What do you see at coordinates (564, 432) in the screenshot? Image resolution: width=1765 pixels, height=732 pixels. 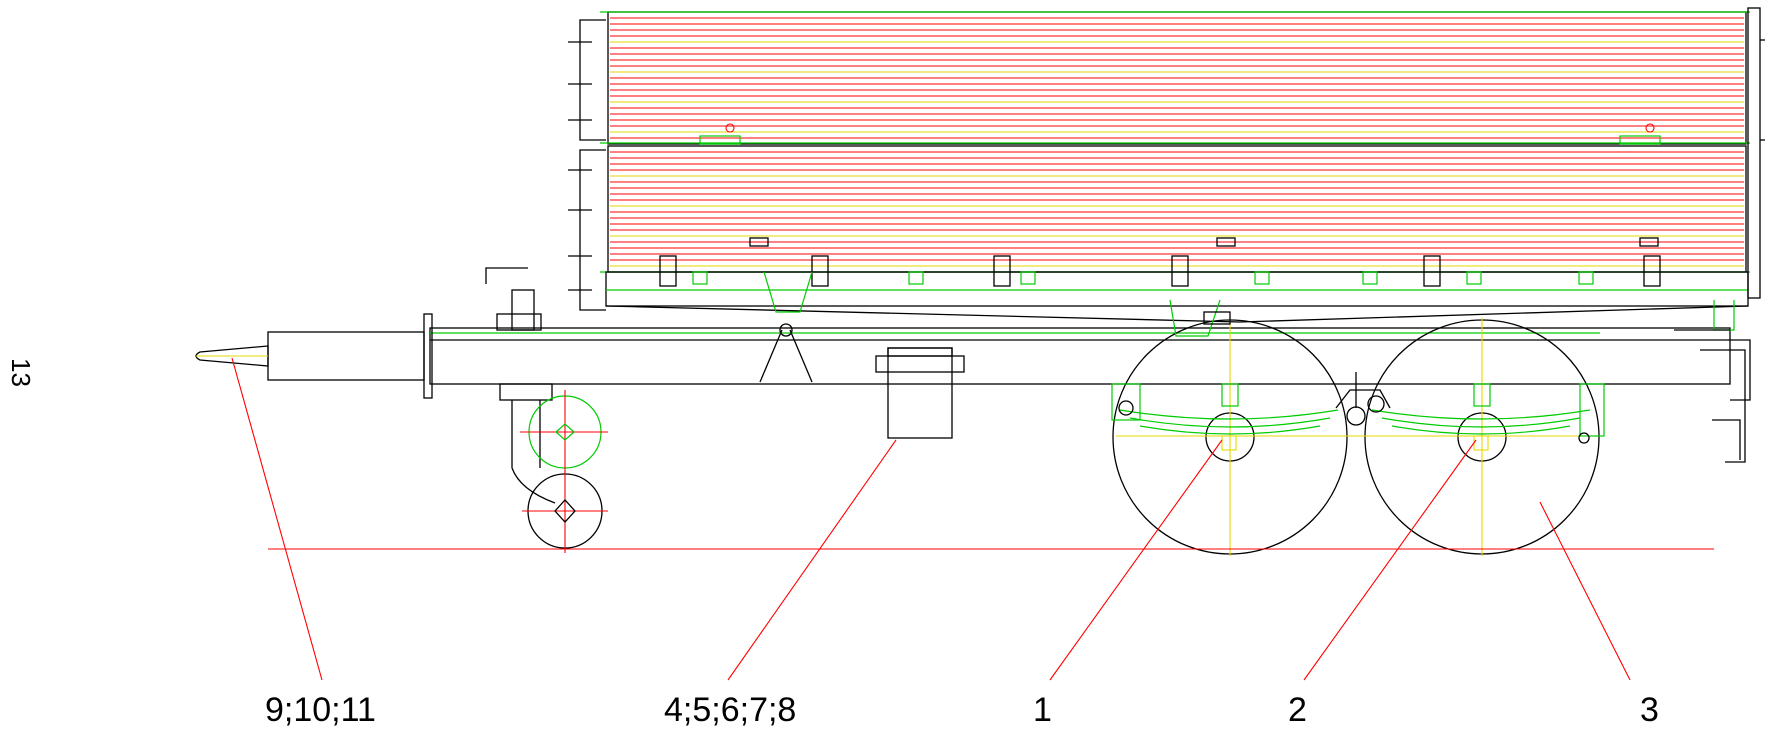 I see `jockey-wheel-raised` at bounding box center [564, 432].